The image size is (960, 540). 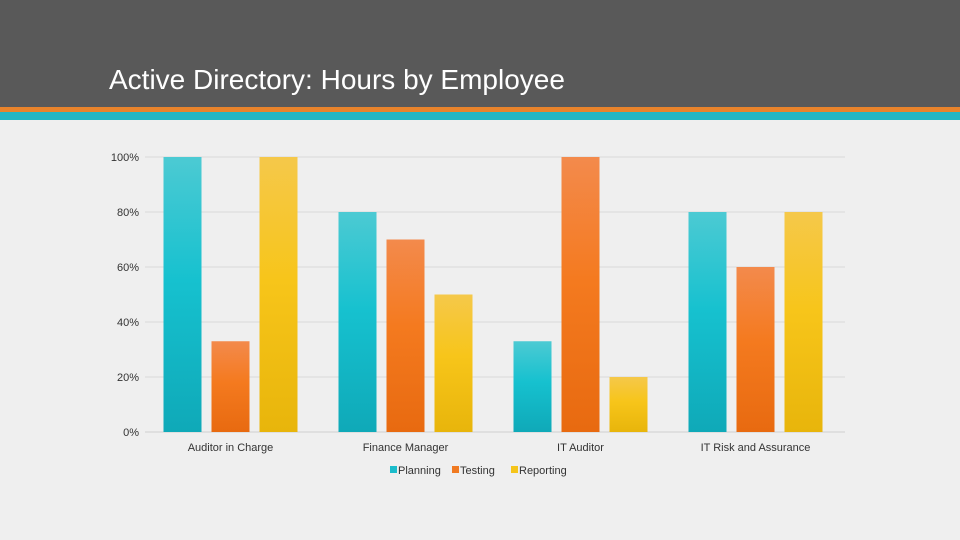 I want to click on y-tick-label: 20%, so click(x=128, y=378).